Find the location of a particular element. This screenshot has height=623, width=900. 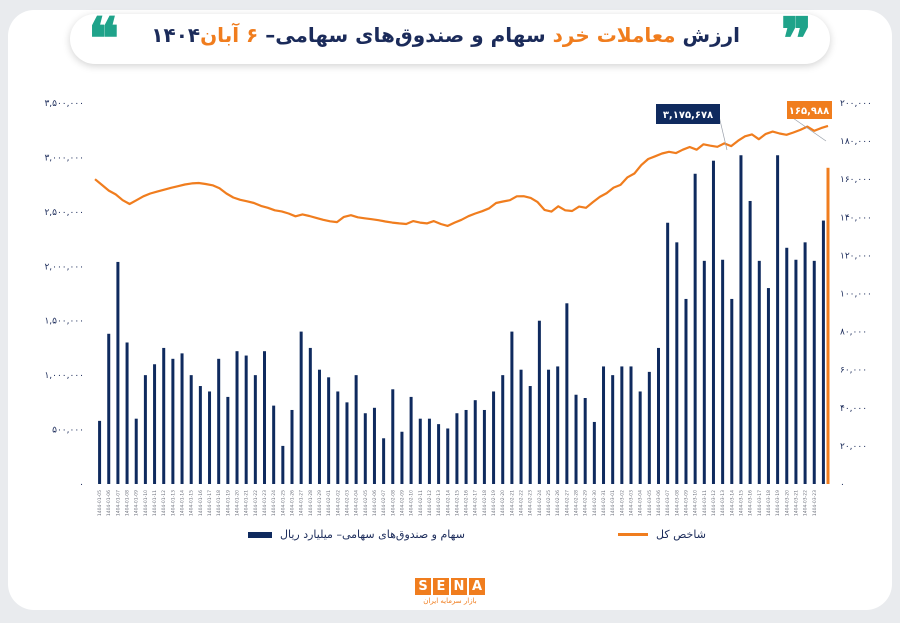

y-left-tick-label: ۳,۰۰۰,۰۰۰ is located at coordinates (64, 158).